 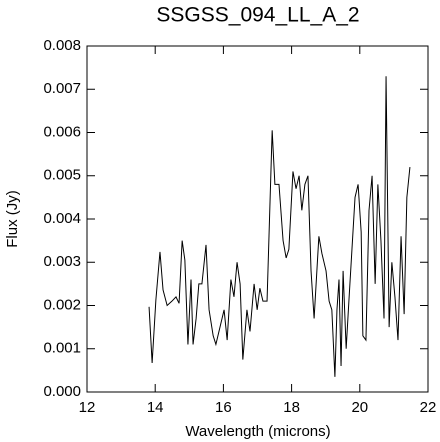 I want to click on y-tick-label: 0.003, so click(x=62, y=261).